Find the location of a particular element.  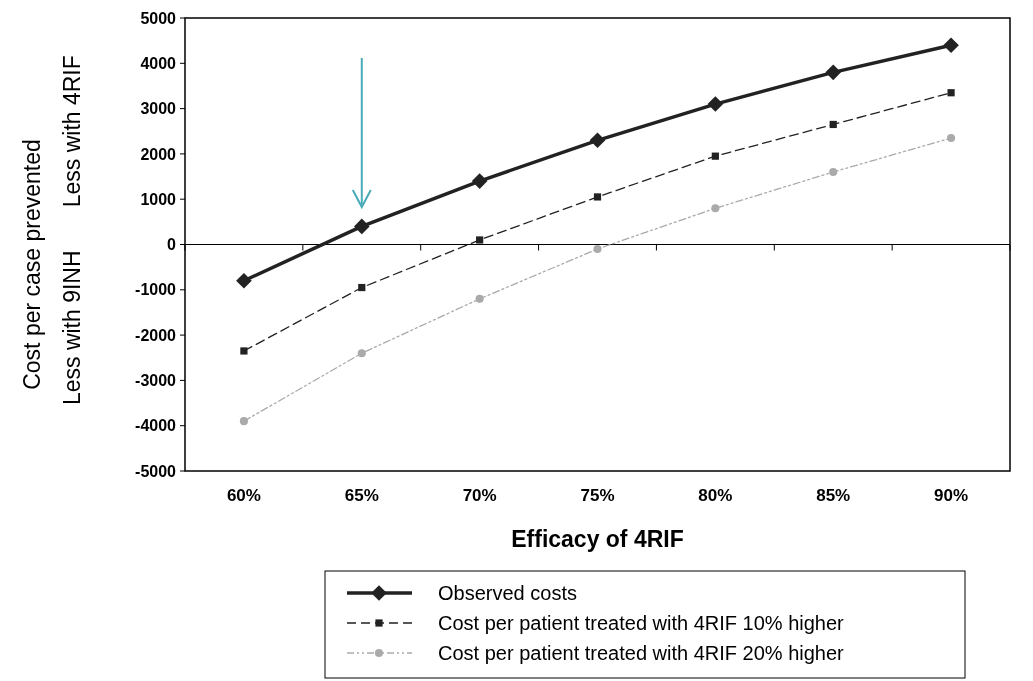

x-tick-label: 80% is located at coordinates (715, 495).